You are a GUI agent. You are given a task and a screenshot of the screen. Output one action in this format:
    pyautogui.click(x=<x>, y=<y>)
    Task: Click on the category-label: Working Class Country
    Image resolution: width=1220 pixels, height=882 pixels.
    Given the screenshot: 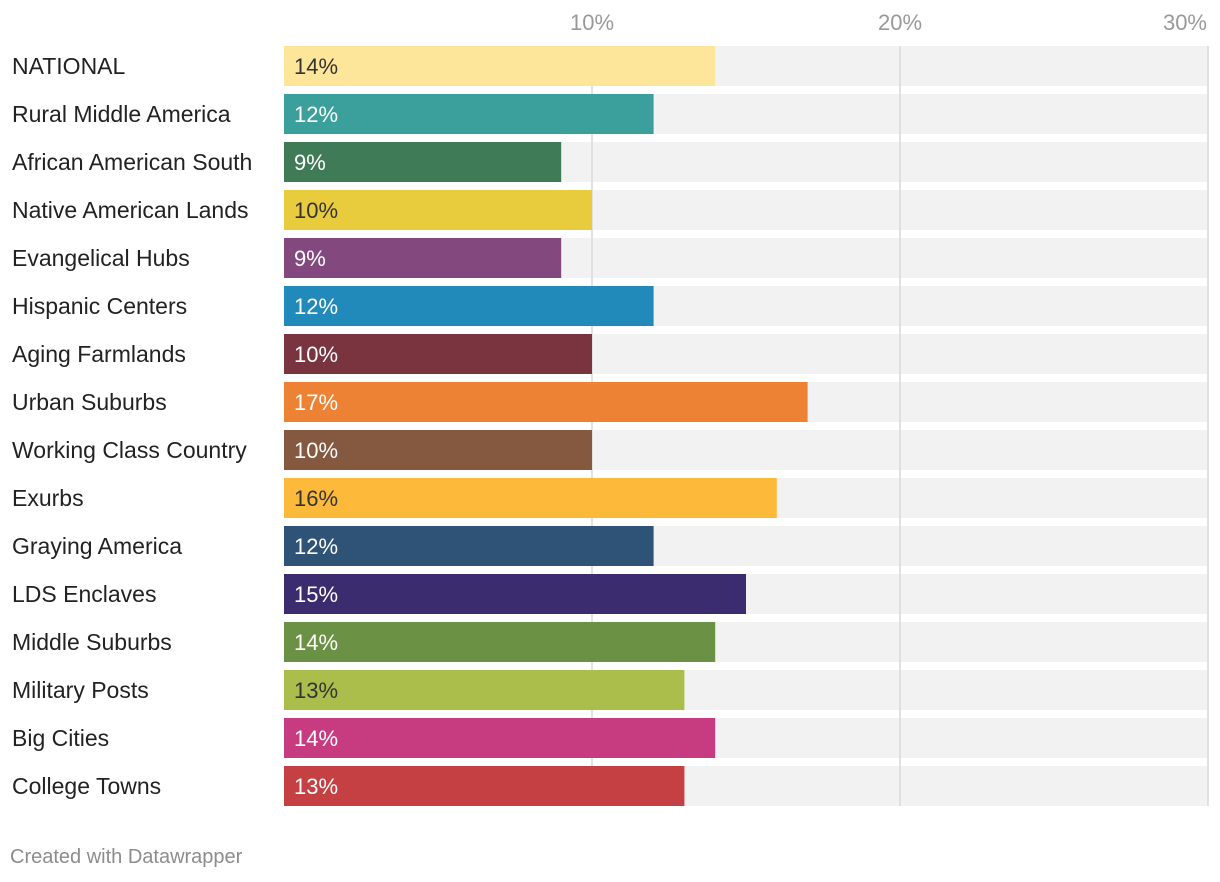 What is the action you would take?
    pyautogui.click(x=129, y=450)
    